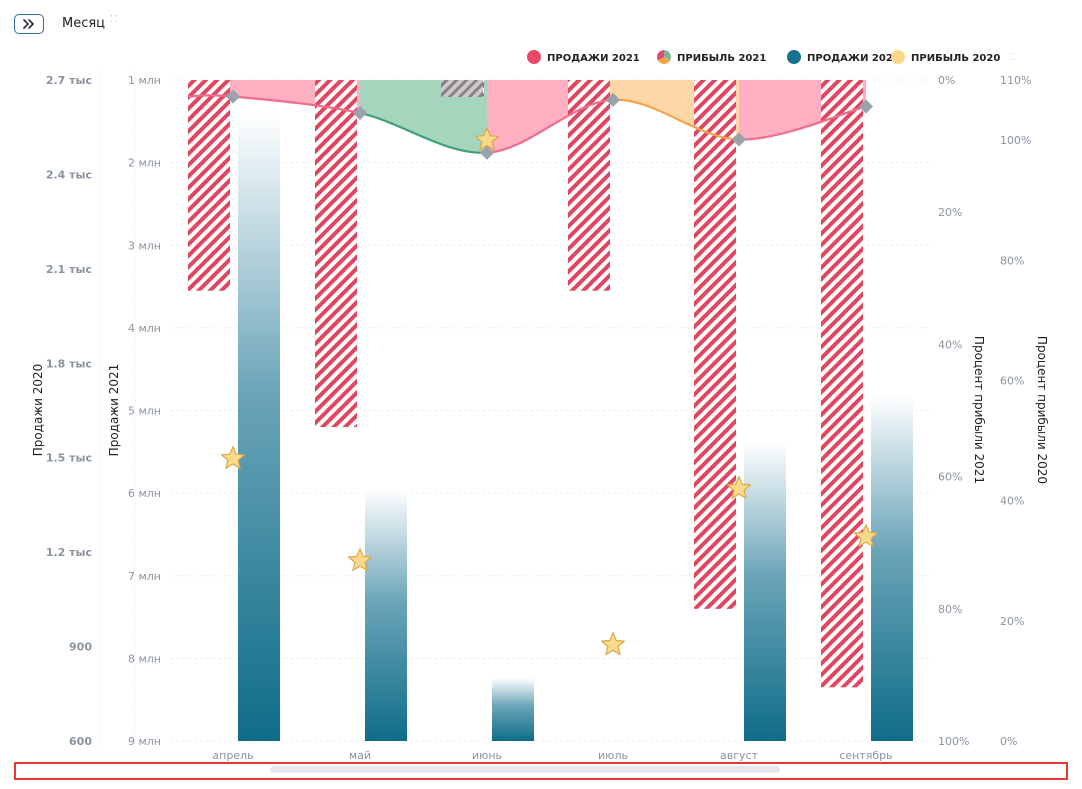 This screenshot has width=1082, height=789. Describe the element at coordinates (80, 647) in the screenshot. I see `sales-2020-tick-label: 900` at that location.